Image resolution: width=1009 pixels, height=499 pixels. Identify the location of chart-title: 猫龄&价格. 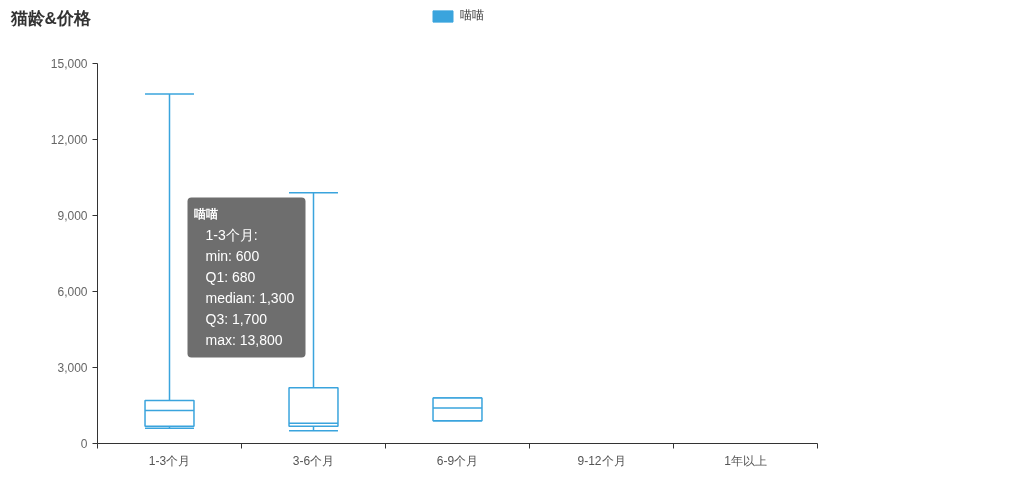
(50, 18).